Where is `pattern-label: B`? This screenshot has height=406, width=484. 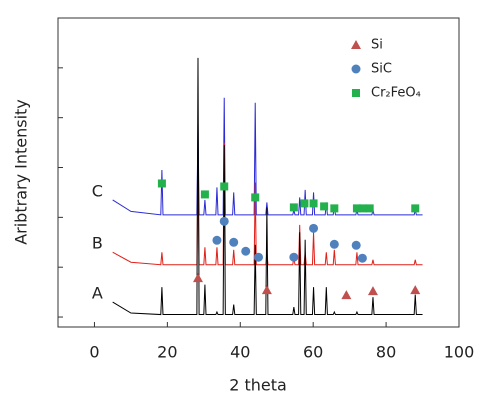
pattern-label: B is located at coordinates (97, 243).